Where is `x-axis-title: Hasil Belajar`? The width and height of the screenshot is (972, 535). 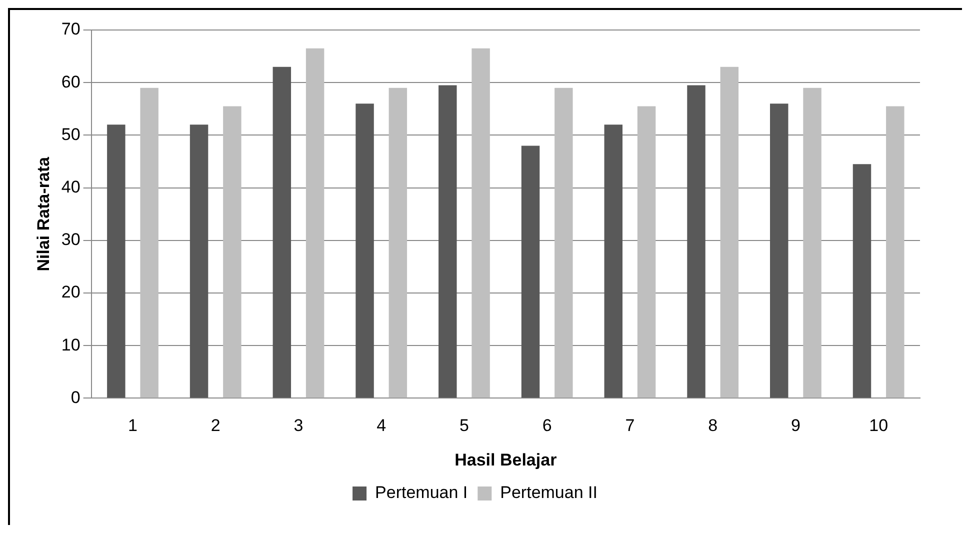
x-axis-title: Hasil Belajar is located at coordinates (506, 460).